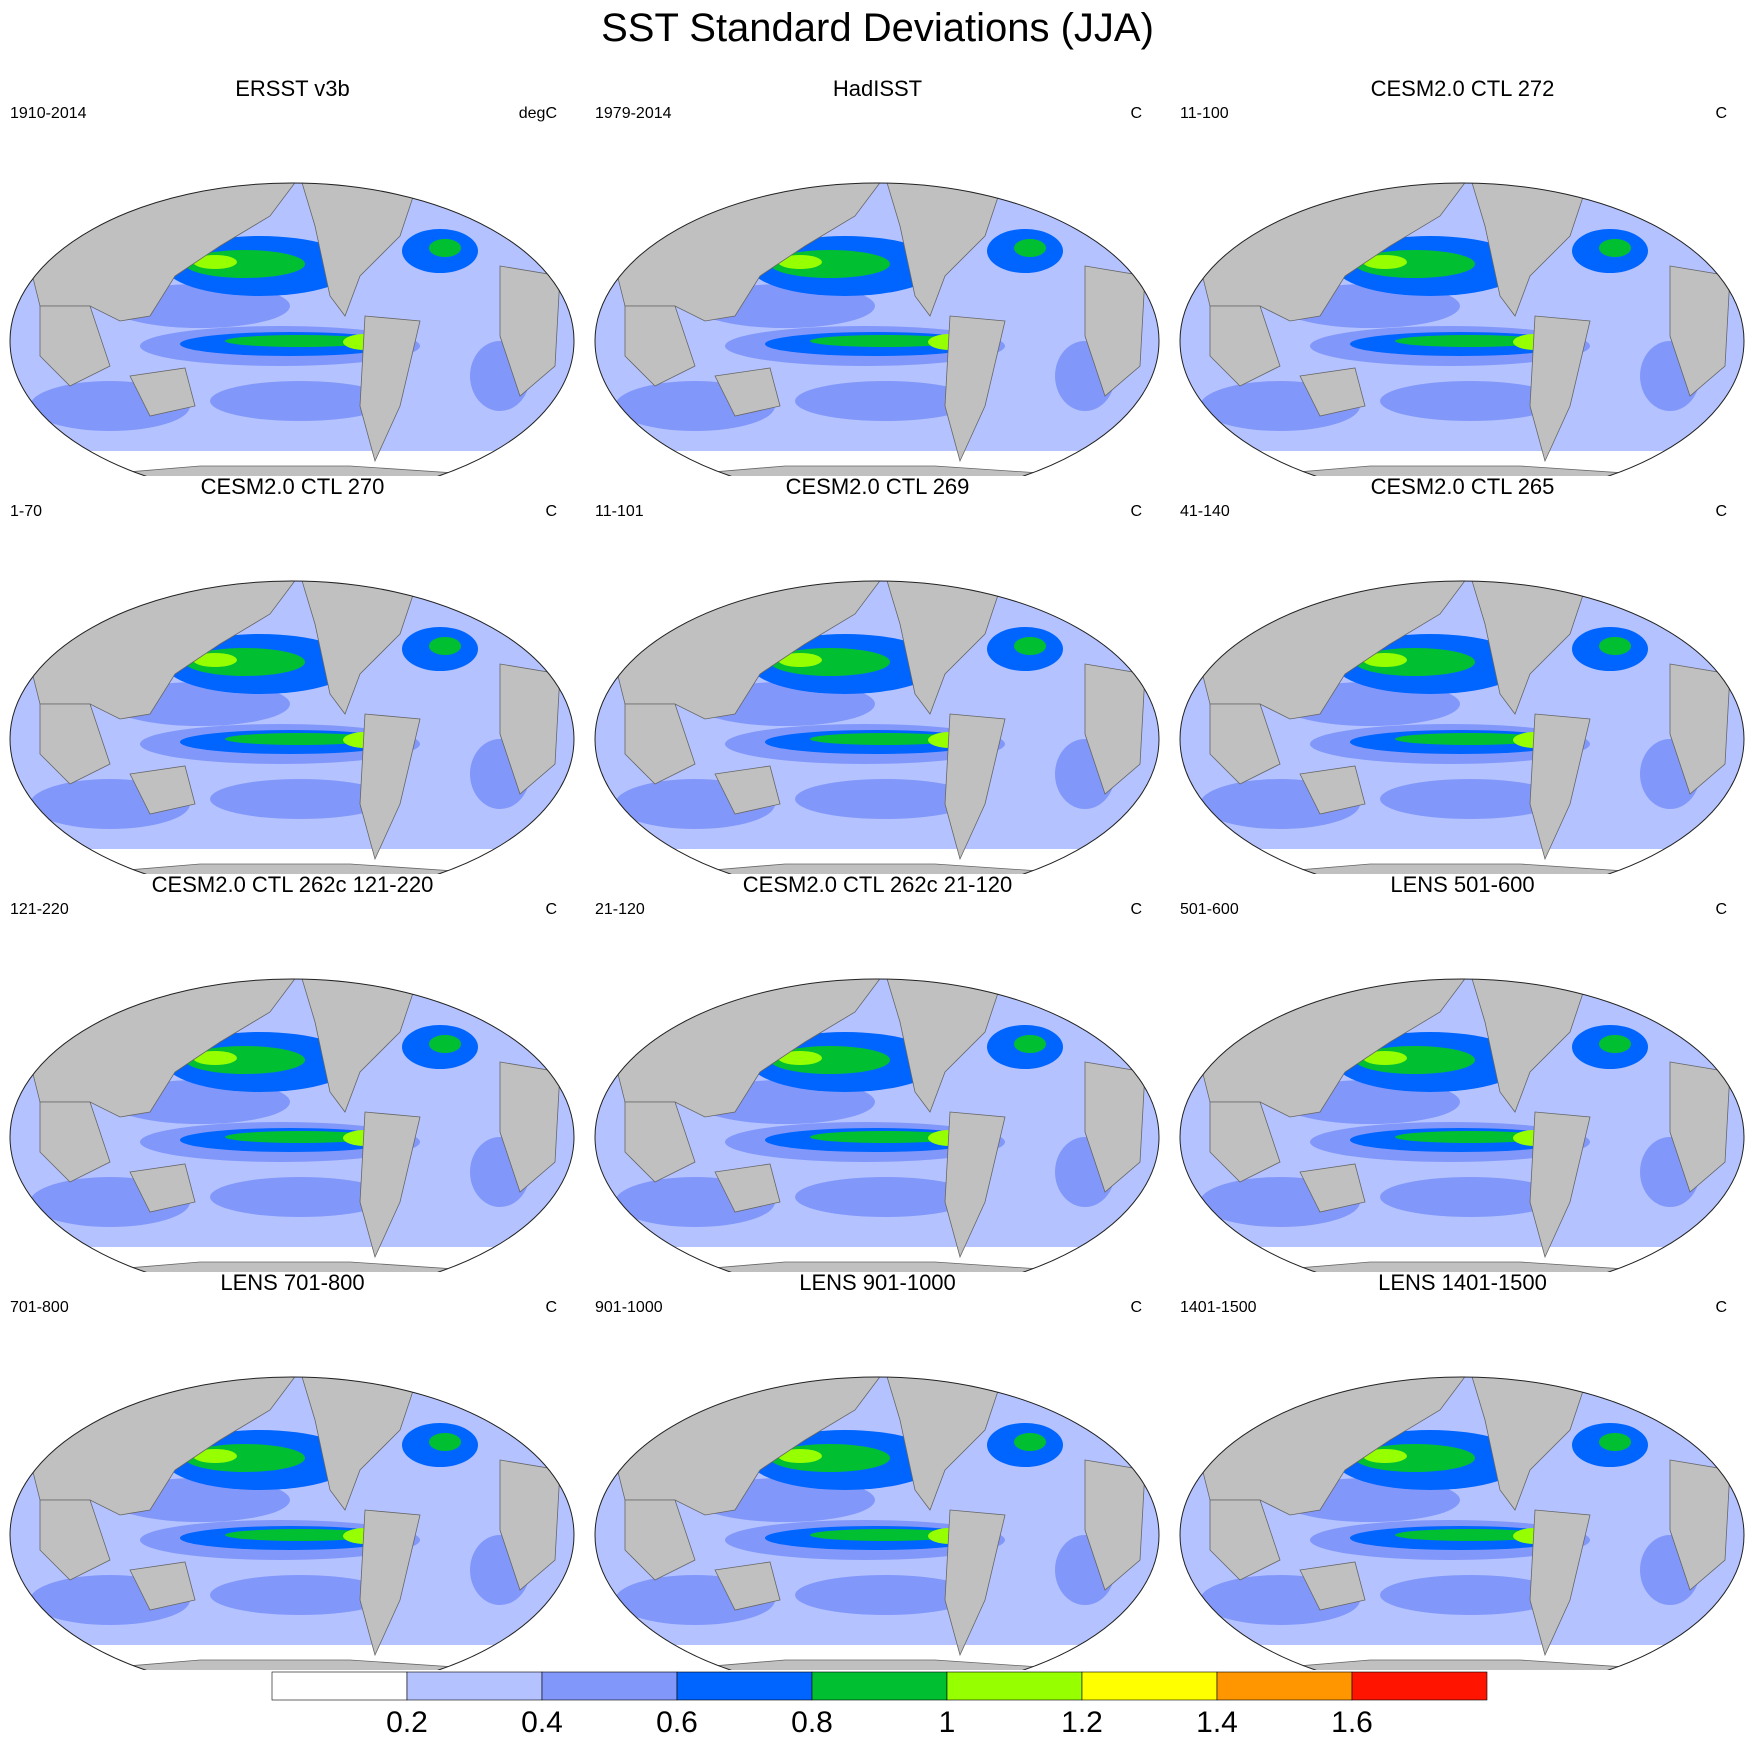 The image size is (1755, 1738). I want to click on period-label: 1910-2014, so click(48, 113).